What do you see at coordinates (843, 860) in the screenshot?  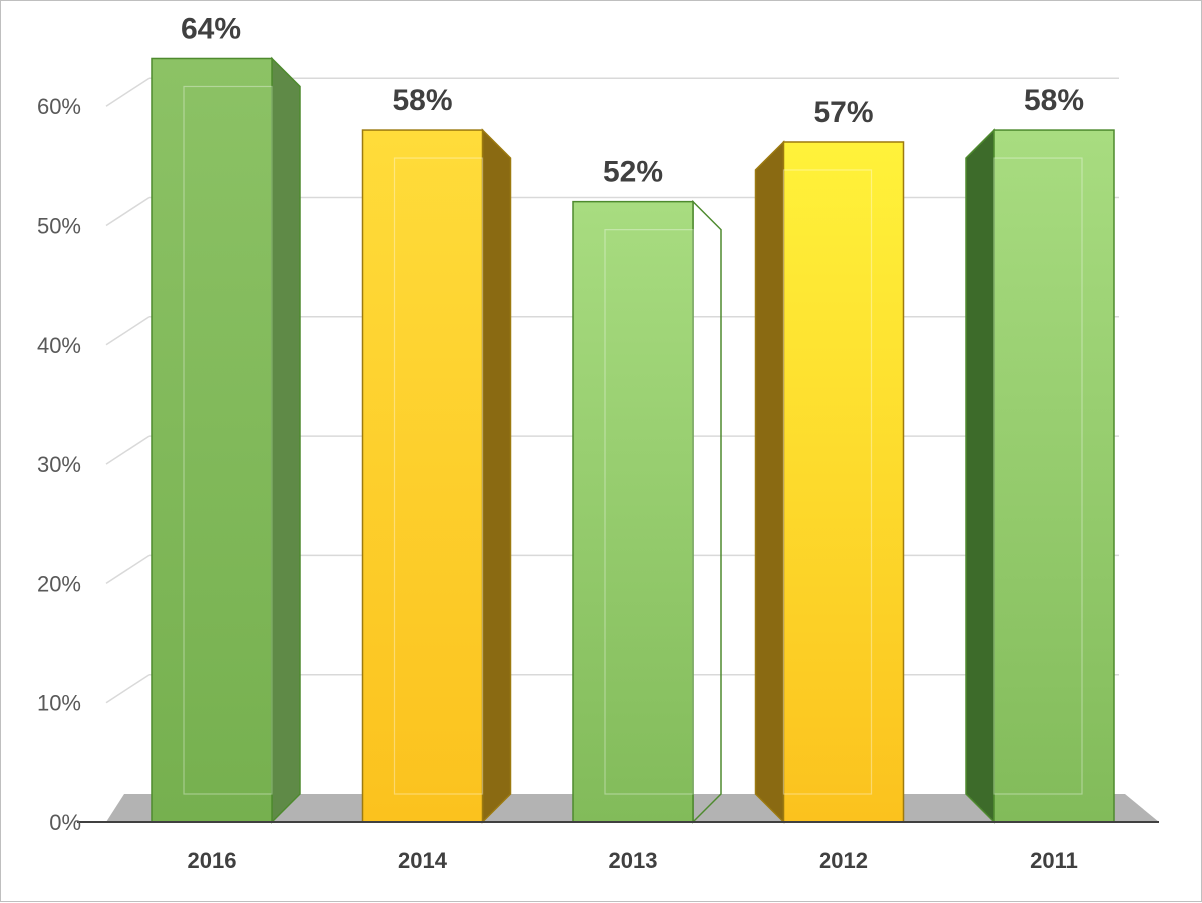 I see `x-tick-label: 2012` at bounding box center [843, 860].